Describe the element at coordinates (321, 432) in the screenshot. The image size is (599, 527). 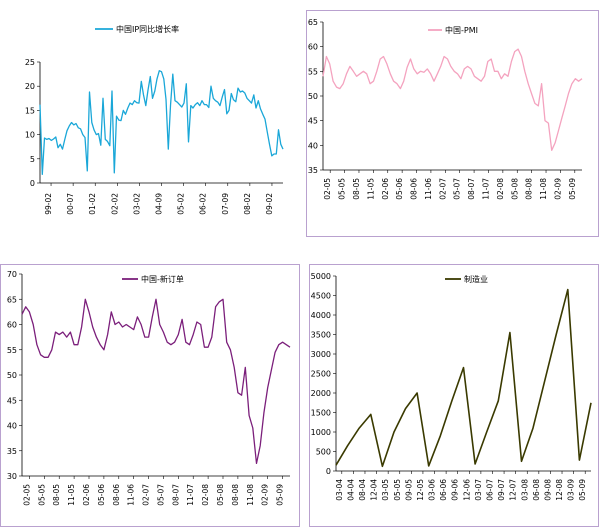
I see `y-tick-label: 1000` at that location.